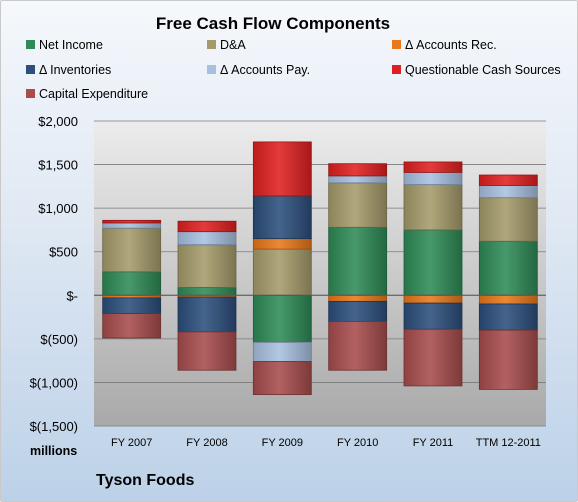 This screenshot has width=578, height=502. I want to click on legend-label: Net Income, so click(71, 45).